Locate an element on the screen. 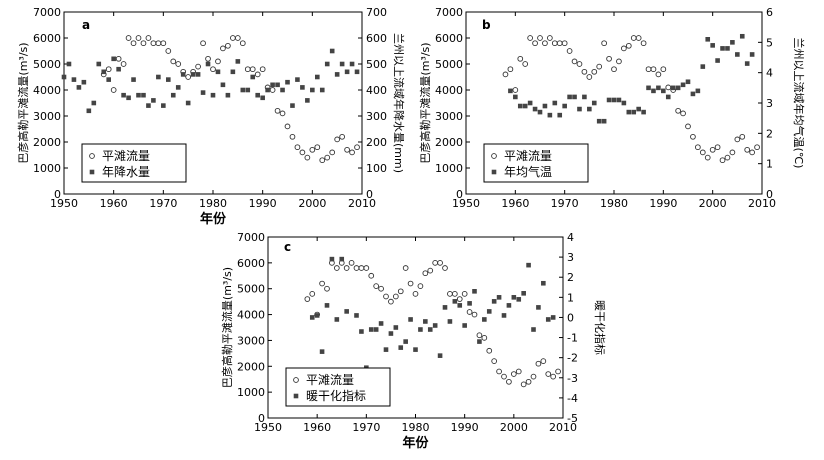 The width and height of the screenshot is (824, 460). y-right-tick-label: 3 is located at coordinates (769, 103).